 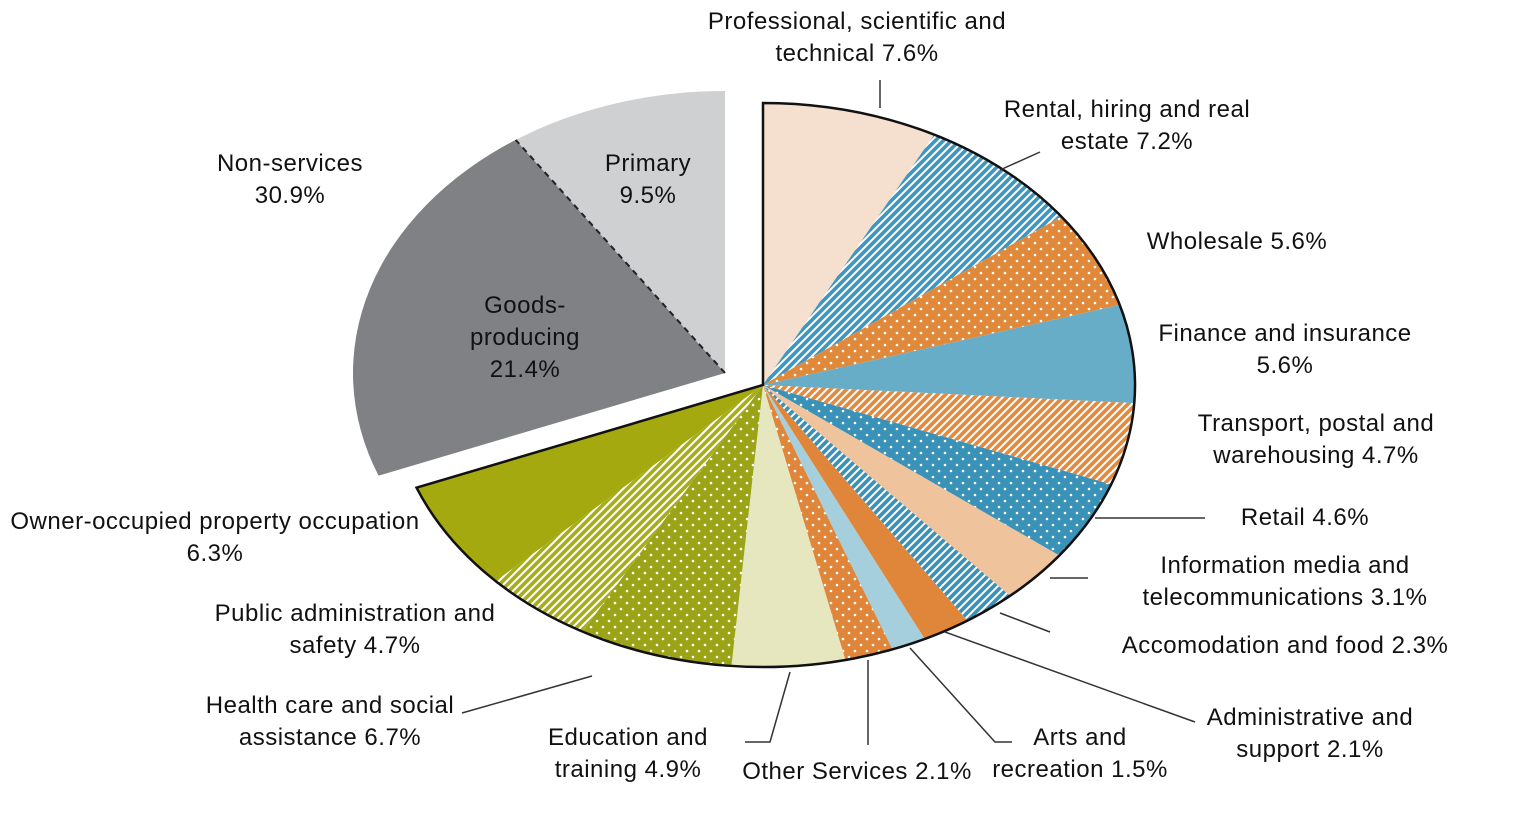 I want to click on value-label: 4.9%, so click(x=673, y=769).